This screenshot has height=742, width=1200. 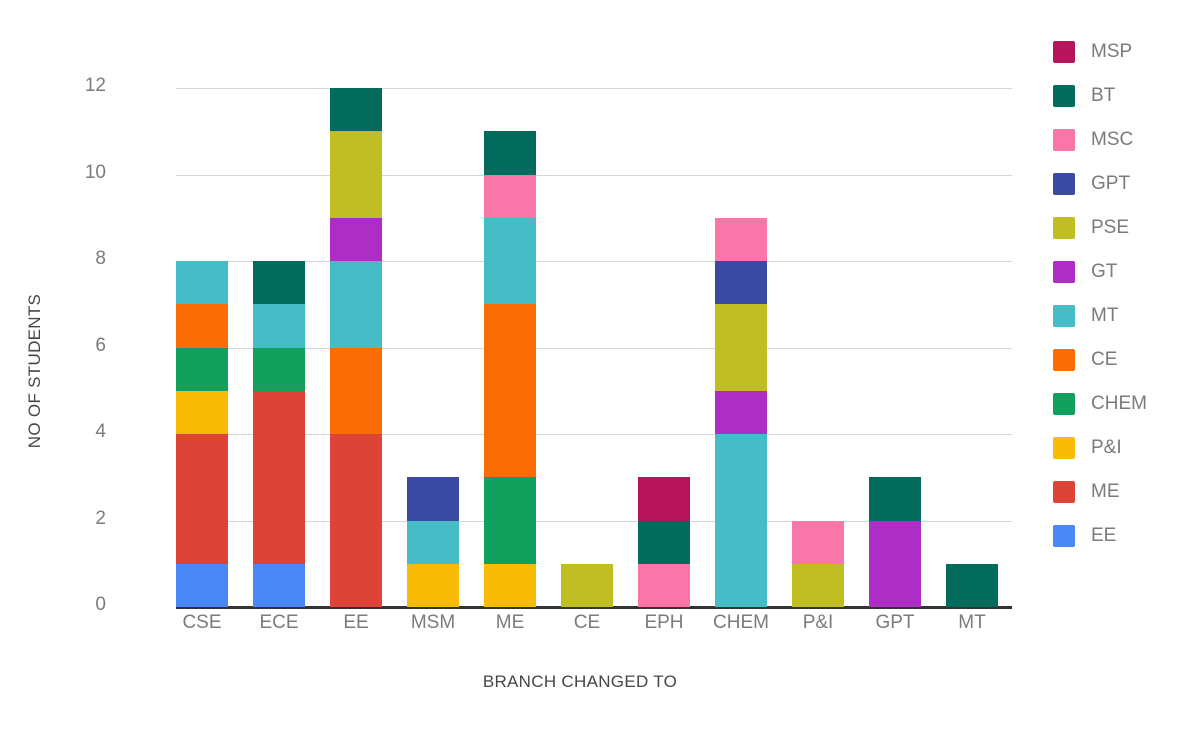 What do you see at coordinates (587, 622) in the screenshot?
I see `x-axis-tick-label: CE` at bounding box center [587, 622].